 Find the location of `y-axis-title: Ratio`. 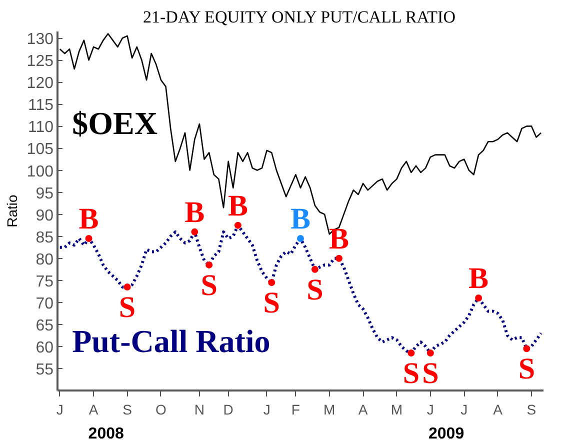

y-axis-title: Ratio is located at coordinates (12, 211).